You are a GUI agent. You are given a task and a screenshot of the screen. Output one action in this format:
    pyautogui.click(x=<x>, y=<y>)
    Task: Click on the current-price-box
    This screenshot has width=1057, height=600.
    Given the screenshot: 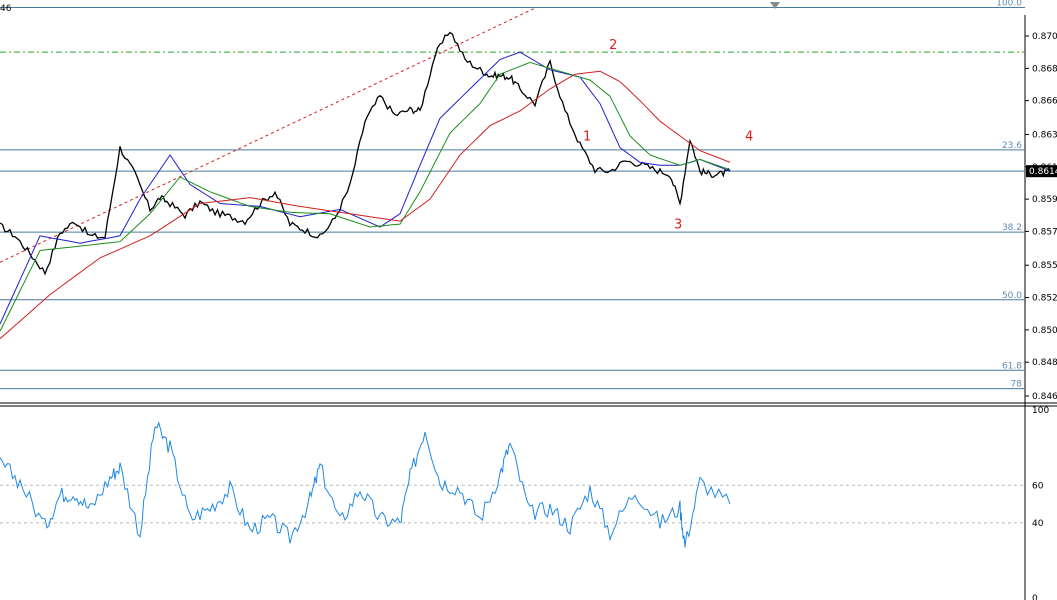 What is the action you would take?
    pyautogui.click(x=1041, y=171)
    